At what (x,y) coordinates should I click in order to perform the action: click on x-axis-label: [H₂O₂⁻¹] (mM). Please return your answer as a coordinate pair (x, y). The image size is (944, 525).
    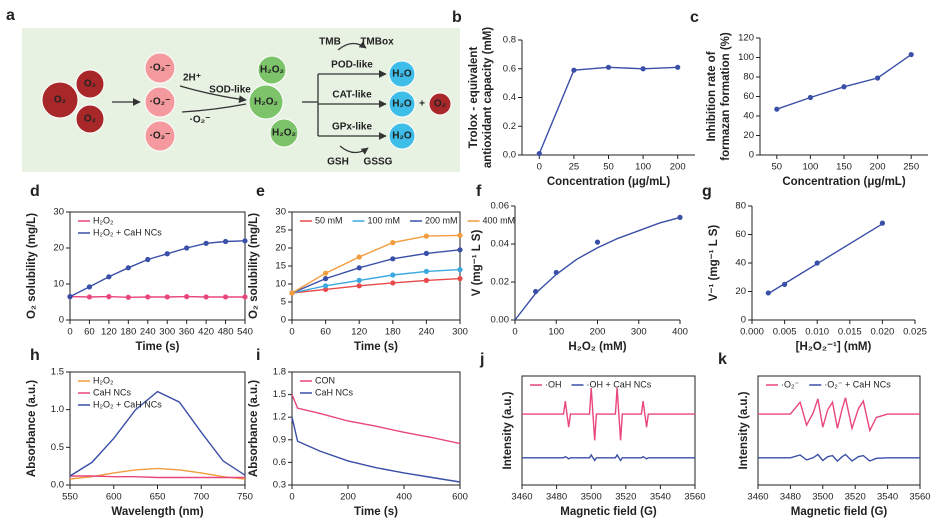
    Looking at the image, I should click on (834, 347).